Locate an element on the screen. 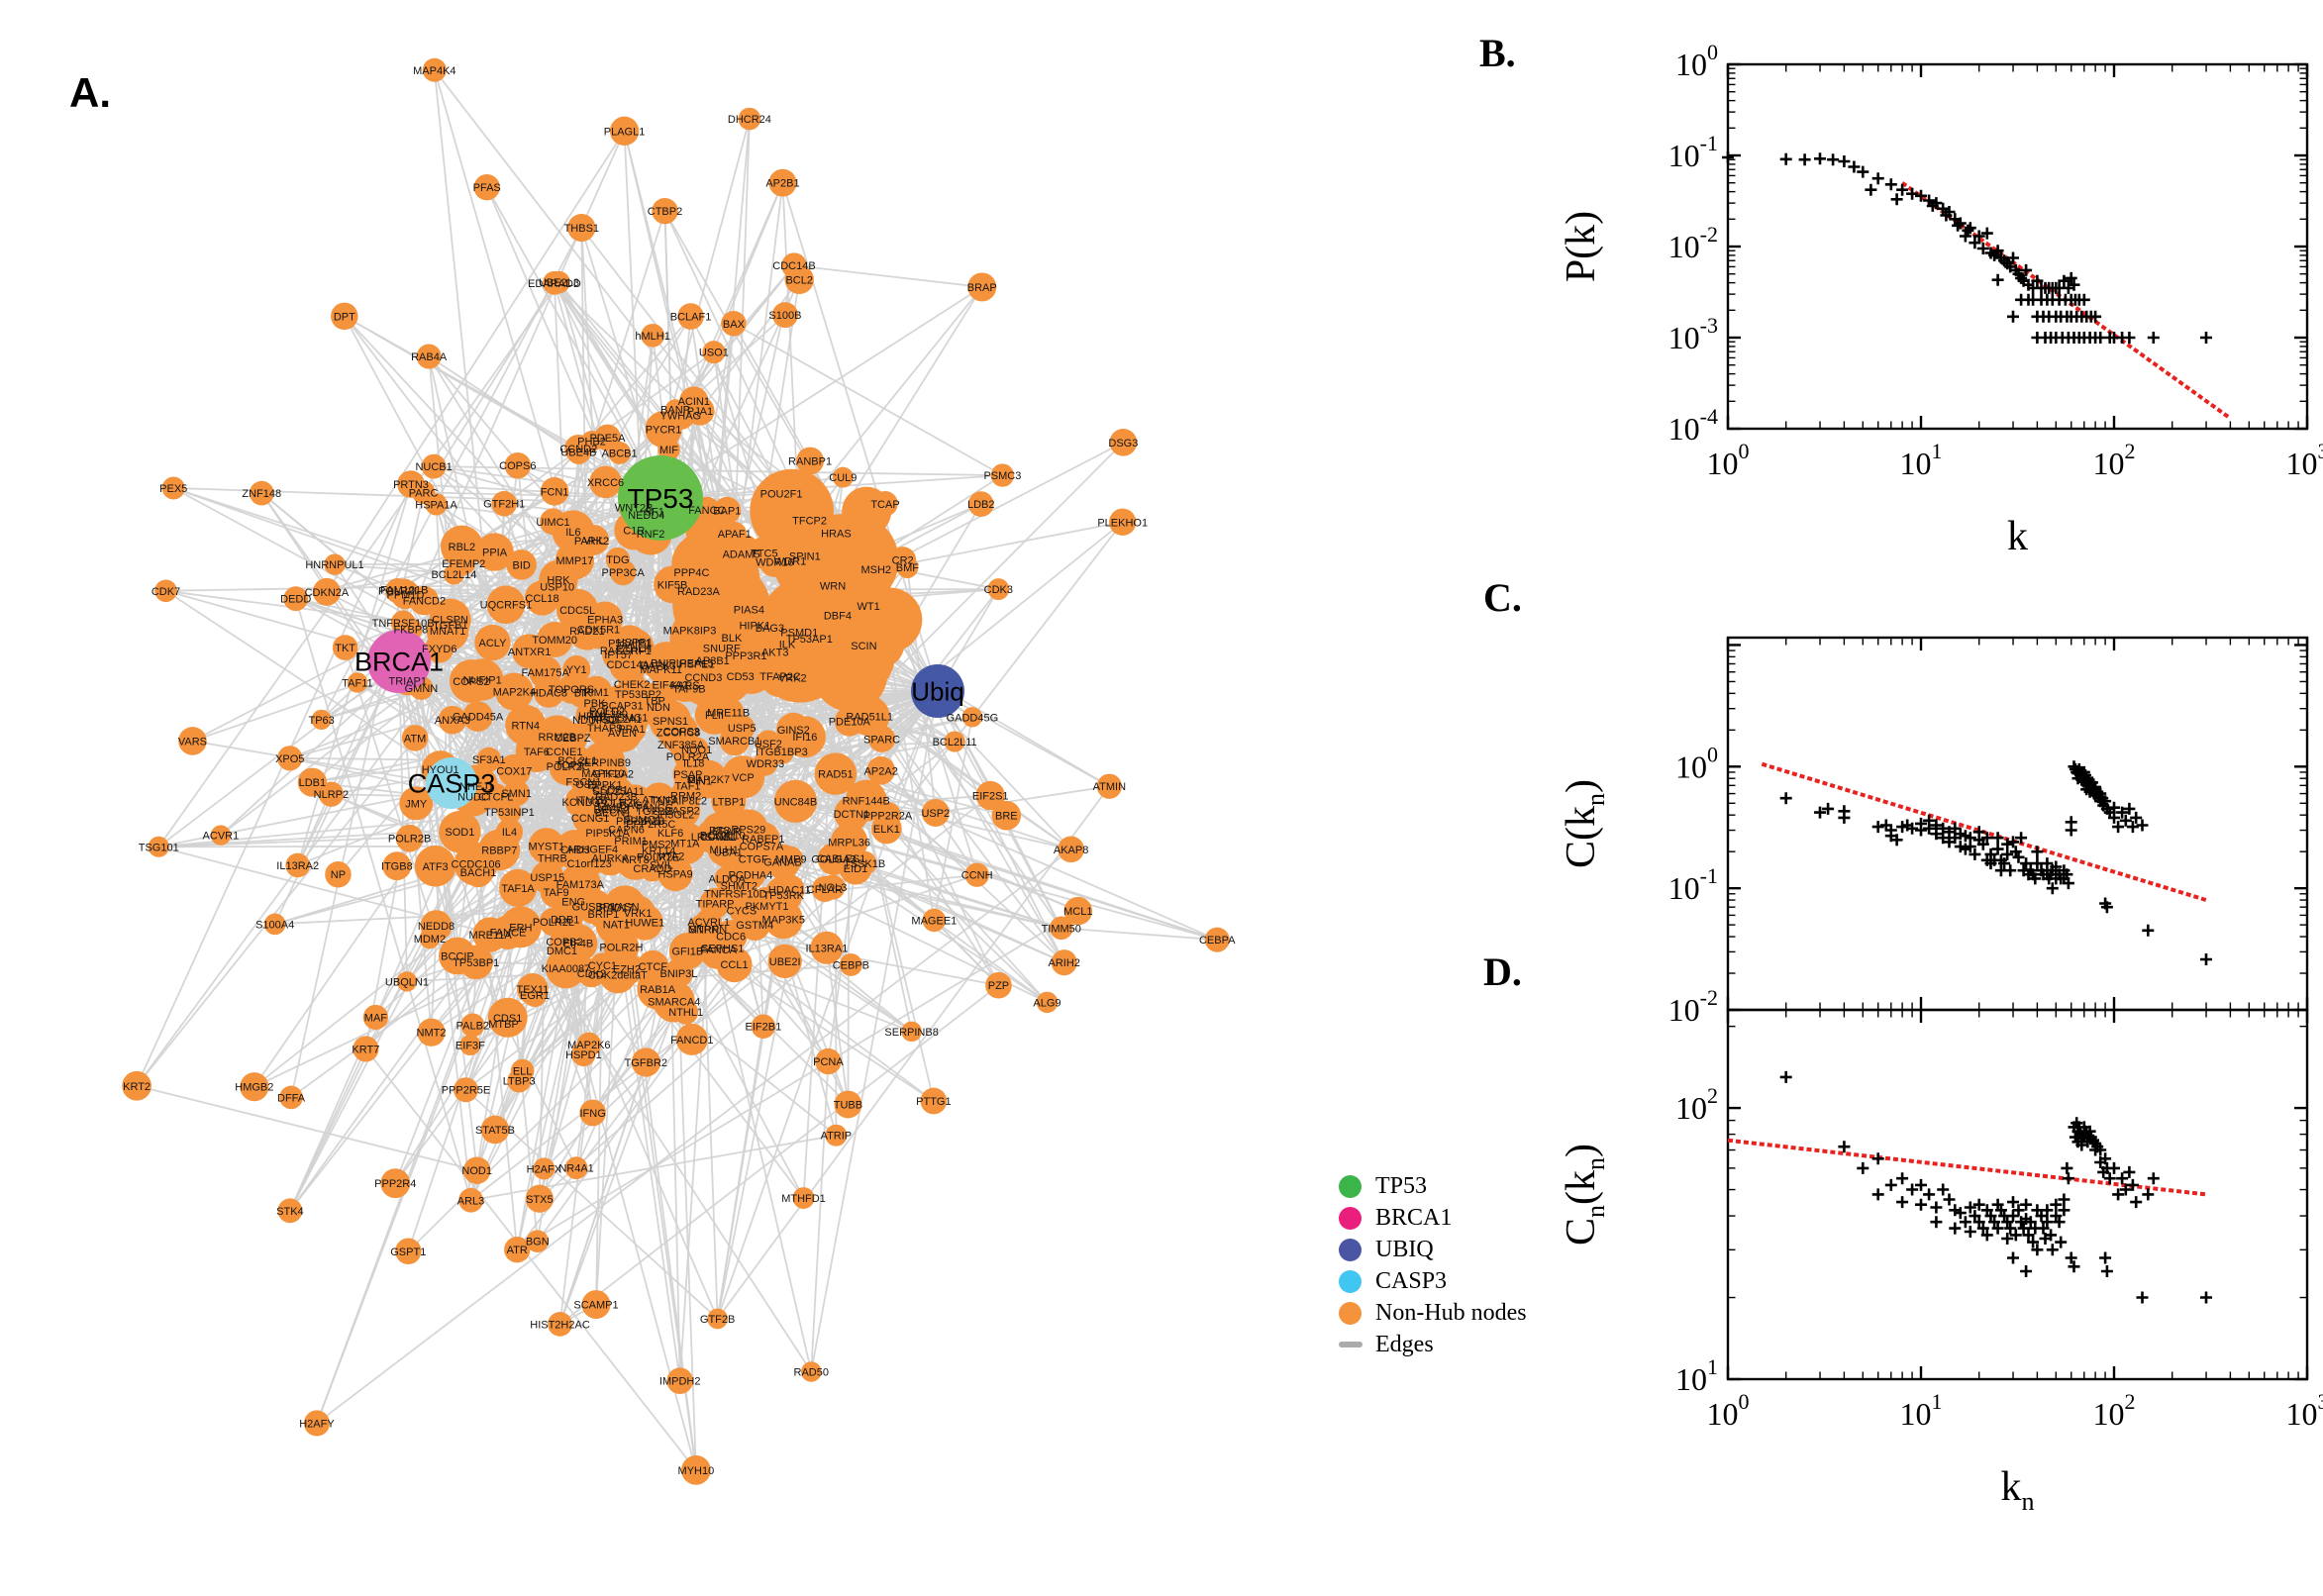  svg-text: AP2A2 is located at coordinates (881, 771).